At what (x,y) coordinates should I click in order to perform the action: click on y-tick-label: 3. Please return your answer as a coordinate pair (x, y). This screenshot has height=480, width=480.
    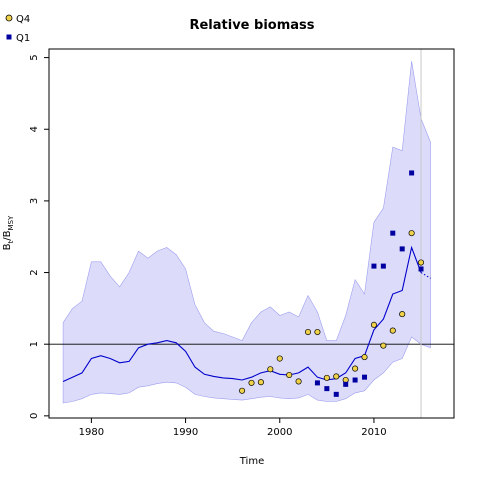
    Looking at the image, I should click on (34, 201).